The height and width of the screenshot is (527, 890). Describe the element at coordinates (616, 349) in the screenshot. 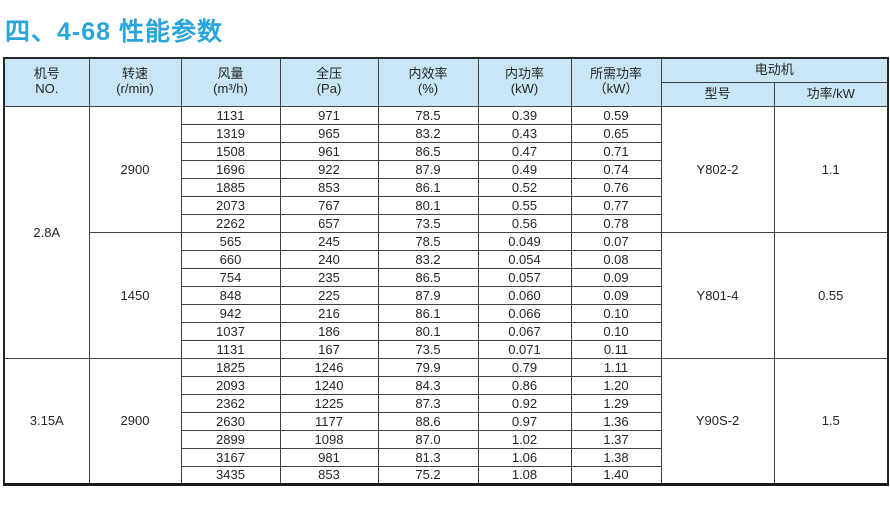

I see `cell-required-power: 0.11` at that location.